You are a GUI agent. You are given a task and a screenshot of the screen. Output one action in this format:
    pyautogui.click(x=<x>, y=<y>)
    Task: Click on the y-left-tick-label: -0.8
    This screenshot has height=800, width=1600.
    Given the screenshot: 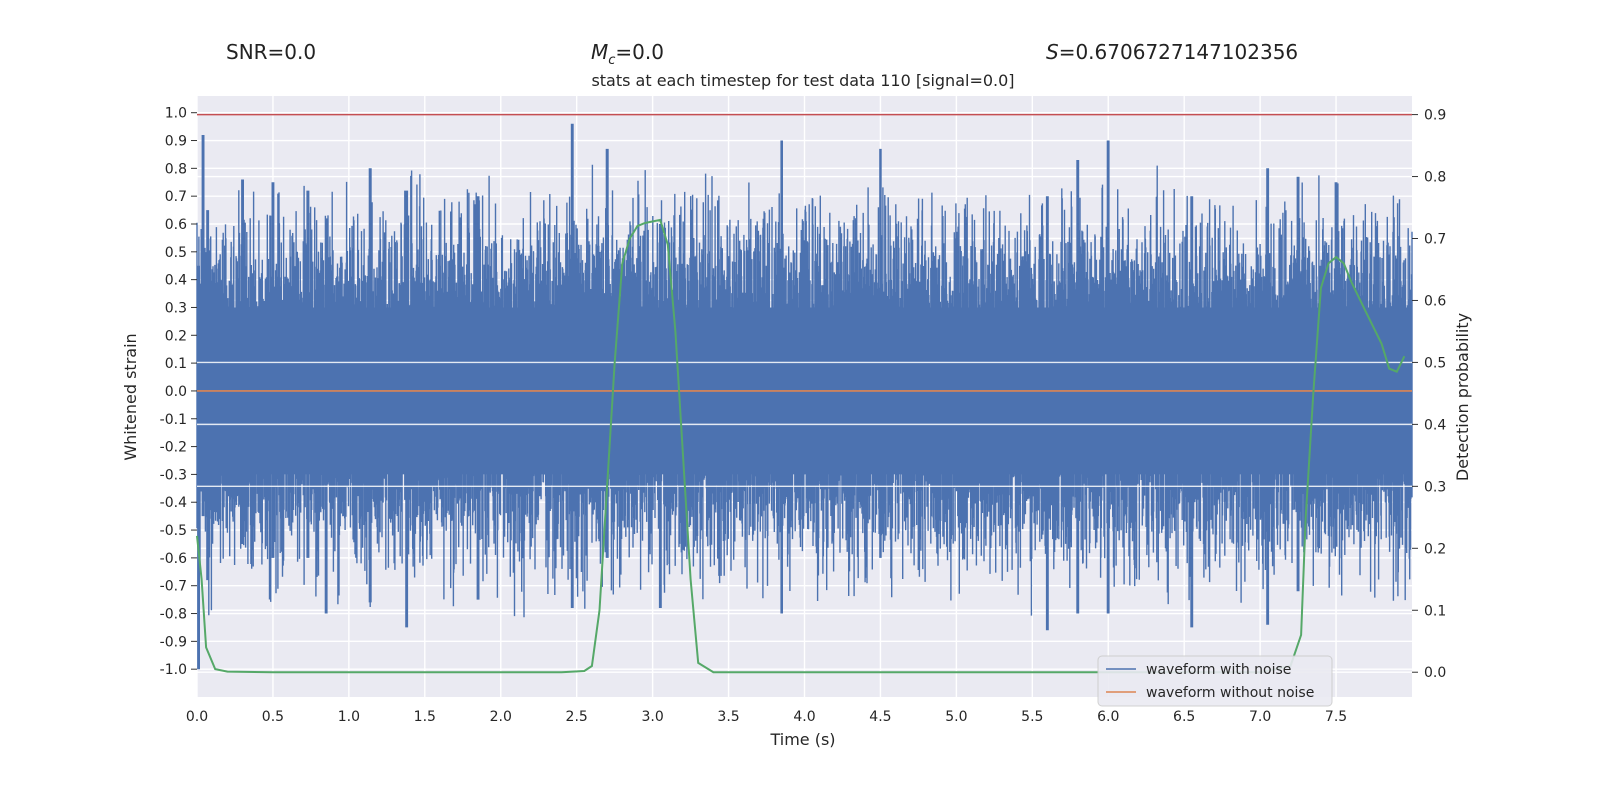 What is the action you would take?
    pyautogui.click(x=173, y=615)
    